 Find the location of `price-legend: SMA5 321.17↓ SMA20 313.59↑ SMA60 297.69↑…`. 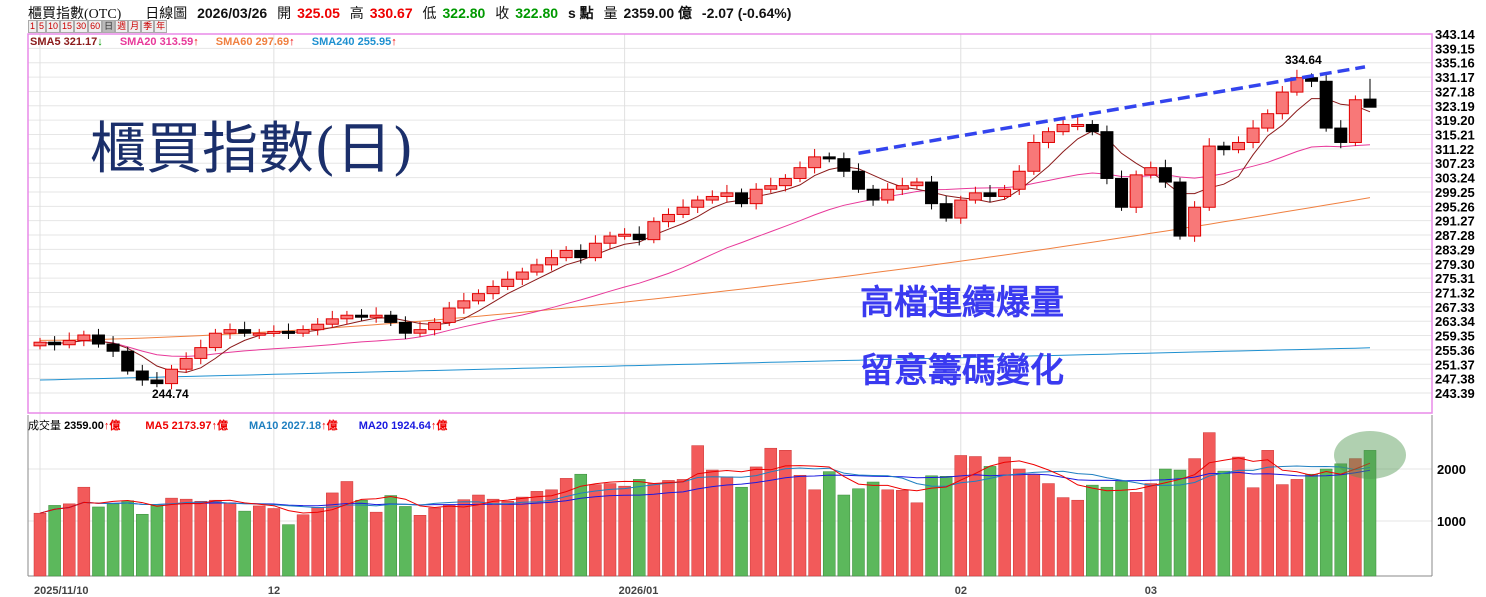

price-legend: SMA5 321.17↓ SMA20 313.59↑ SMA60 297.69↑… is located at coordinates (213, 42).